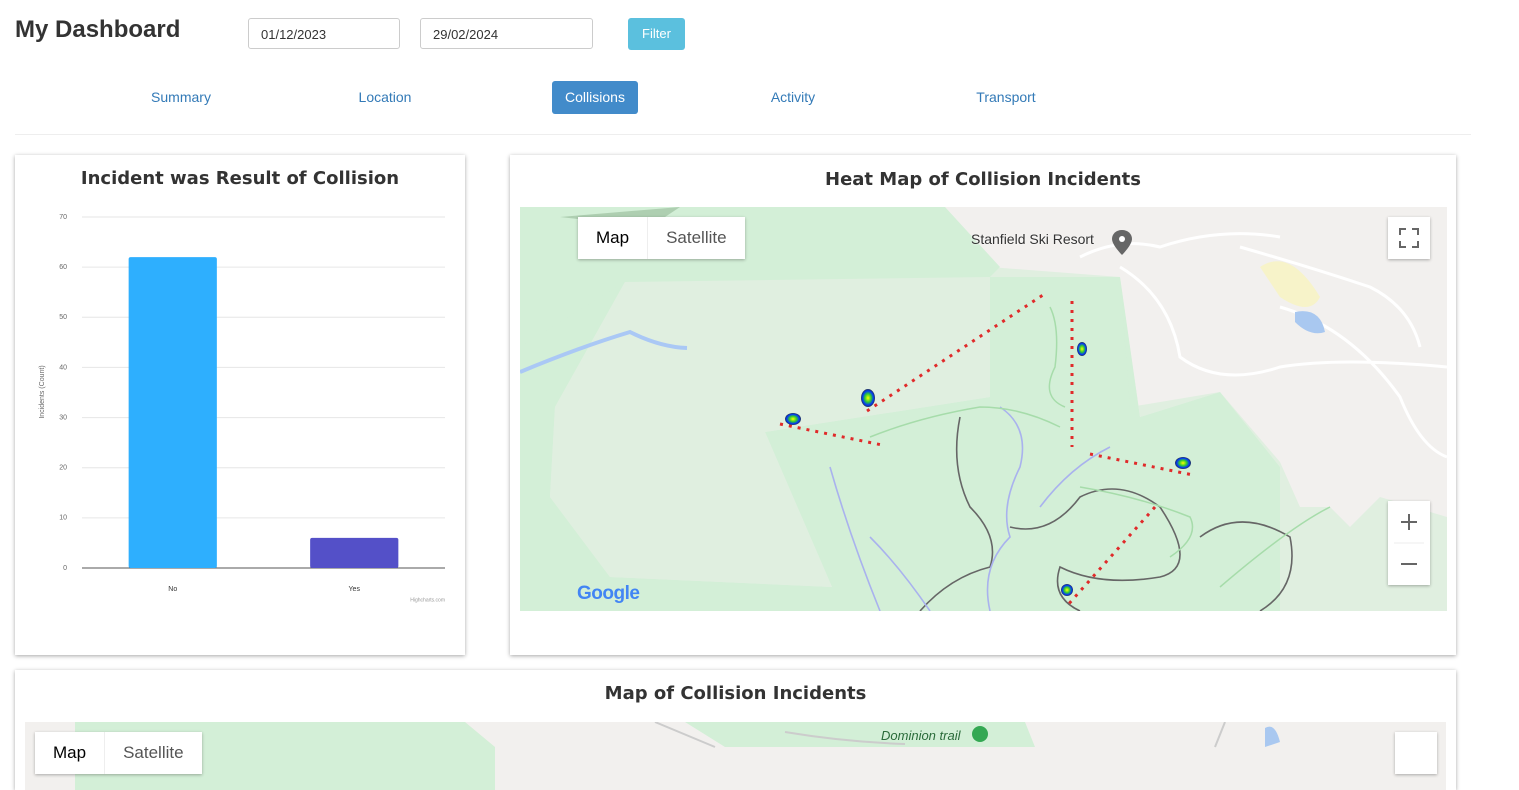  Describe the element at coordinates (427, 600) in the screenshot. I see `chart-credit: Highcharts.com` at that location.